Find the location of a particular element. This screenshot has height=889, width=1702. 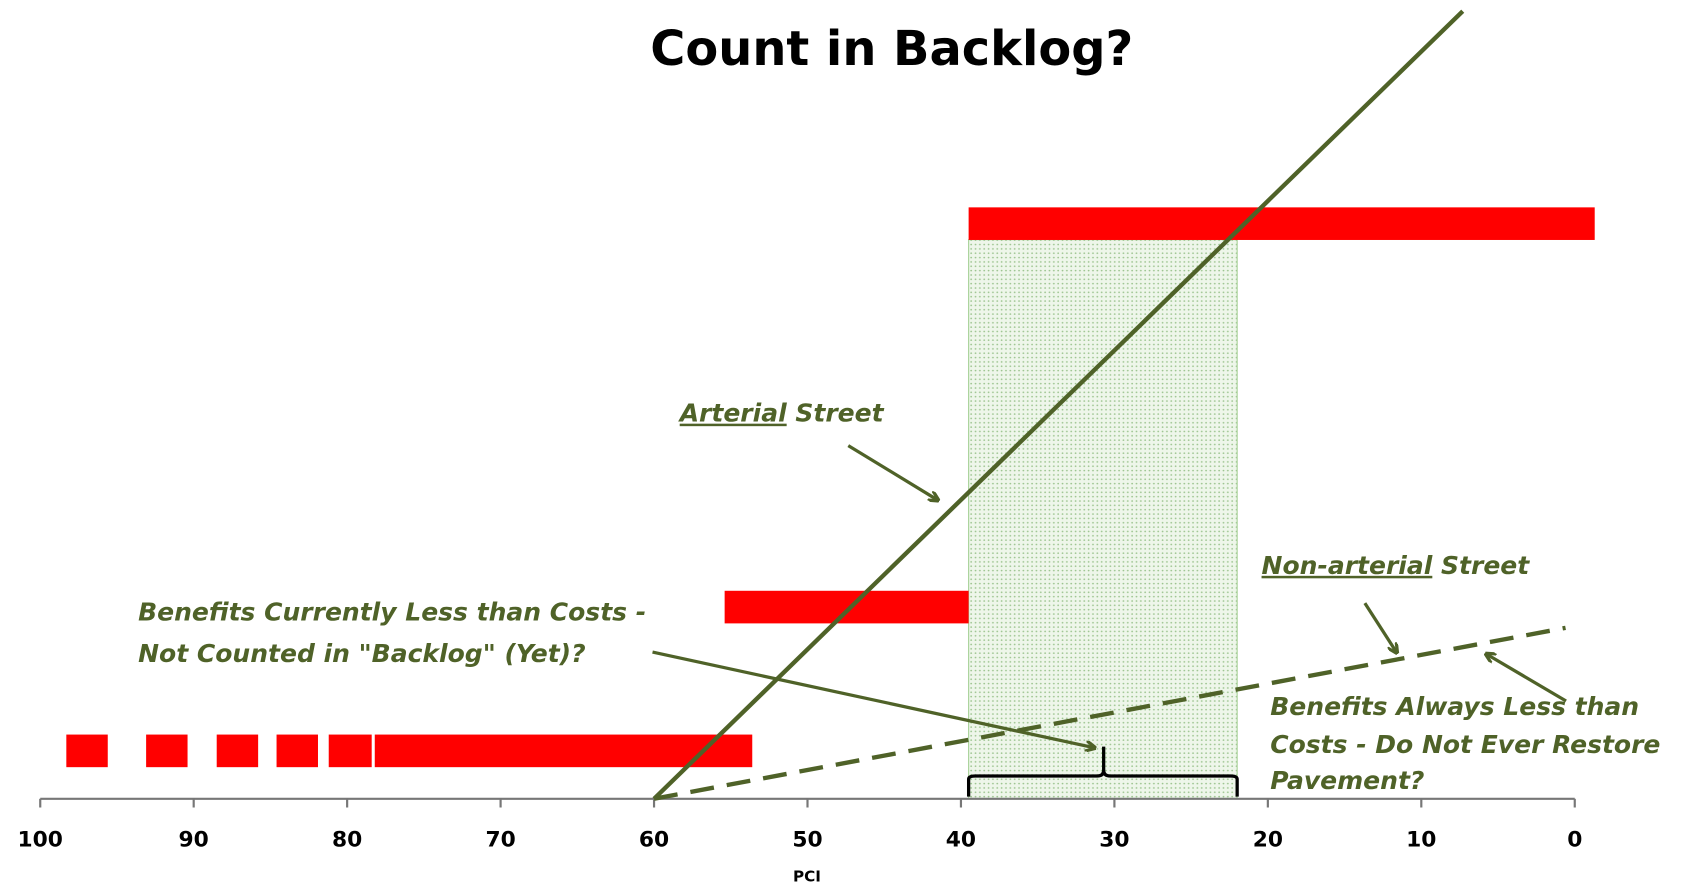

annotation-part: Non-arterial is located at coordinates (1347, 565).